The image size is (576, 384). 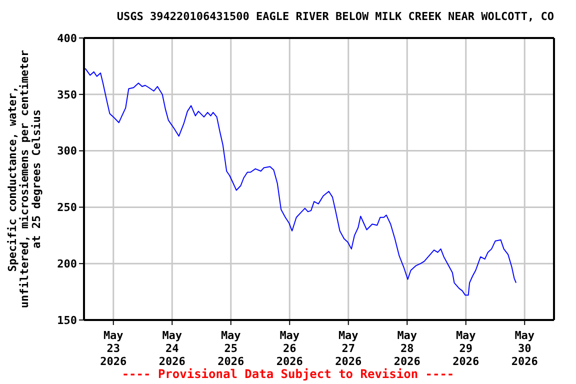 What do you see at coordinates (407, 348) in the screenshot?
I see `x-tick-label: May 28 2026` at bounding box center [407, 348].